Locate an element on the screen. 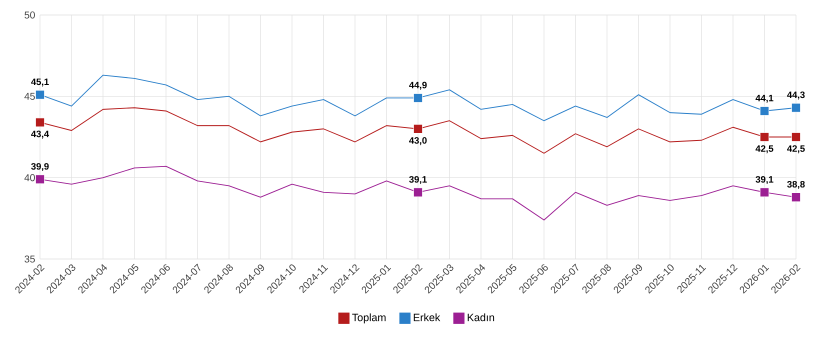 This screenshot has width=820, height=337. legend-label: Erkek is located at coordinates (427, 317).